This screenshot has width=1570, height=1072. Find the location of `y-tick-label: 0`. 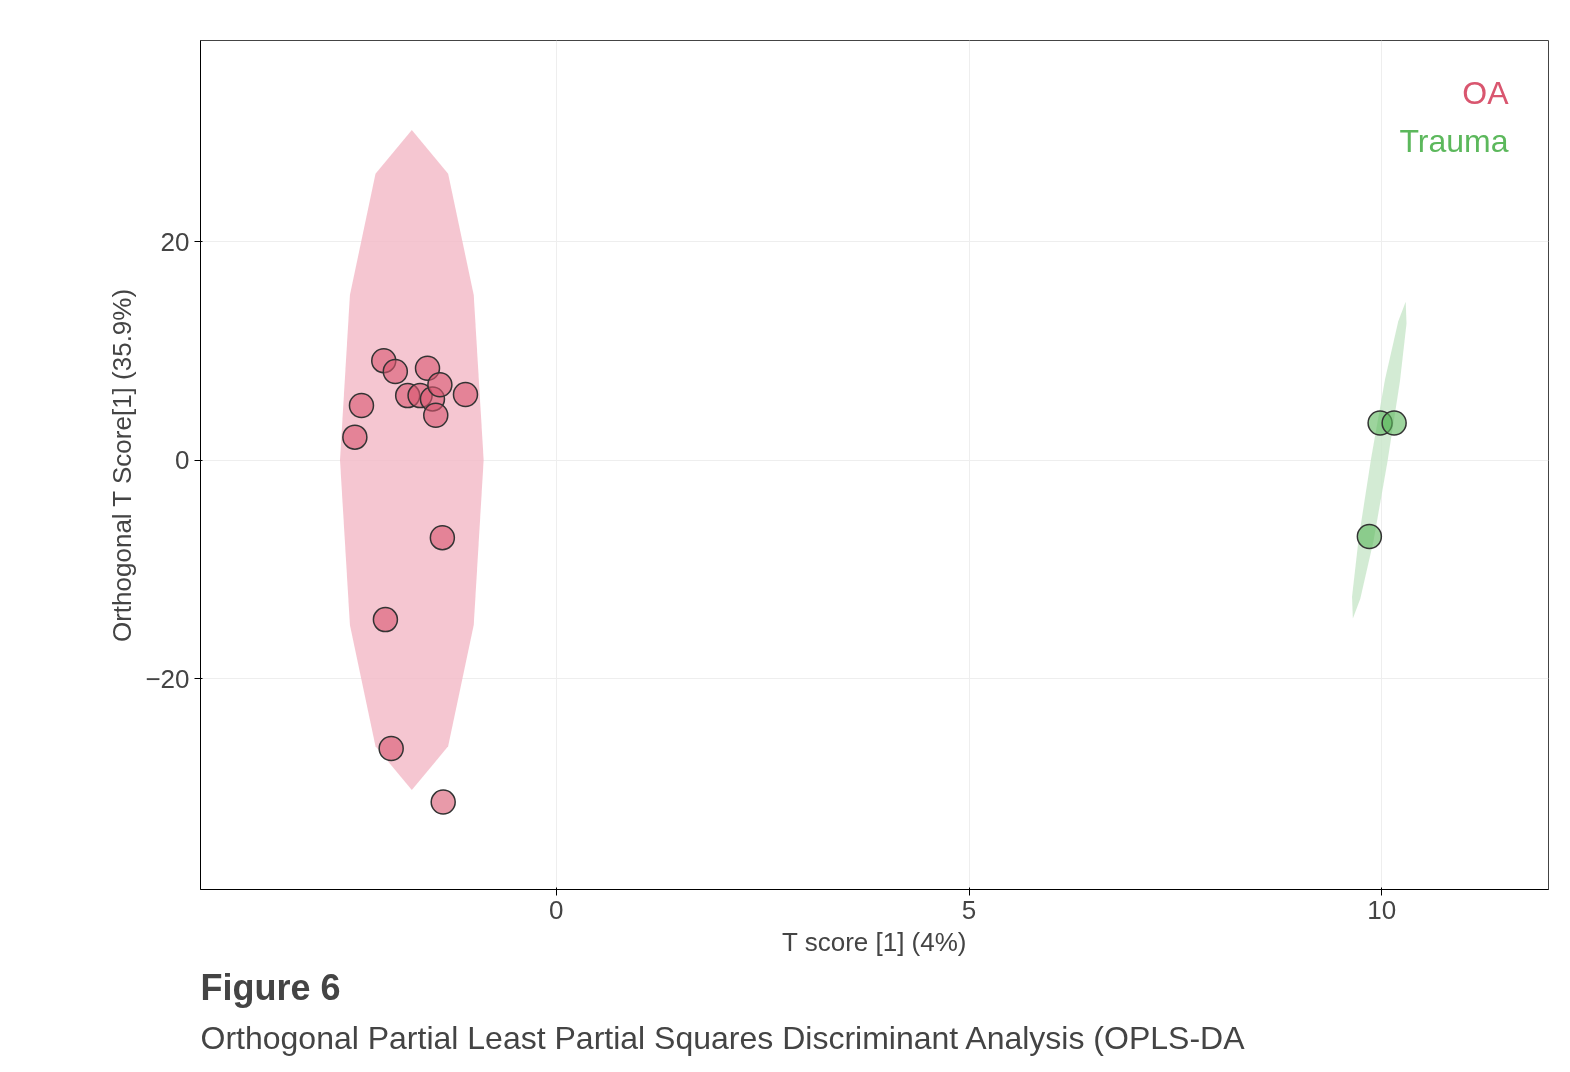

y-tick-label: 0 is located at coordinates (182, 460).